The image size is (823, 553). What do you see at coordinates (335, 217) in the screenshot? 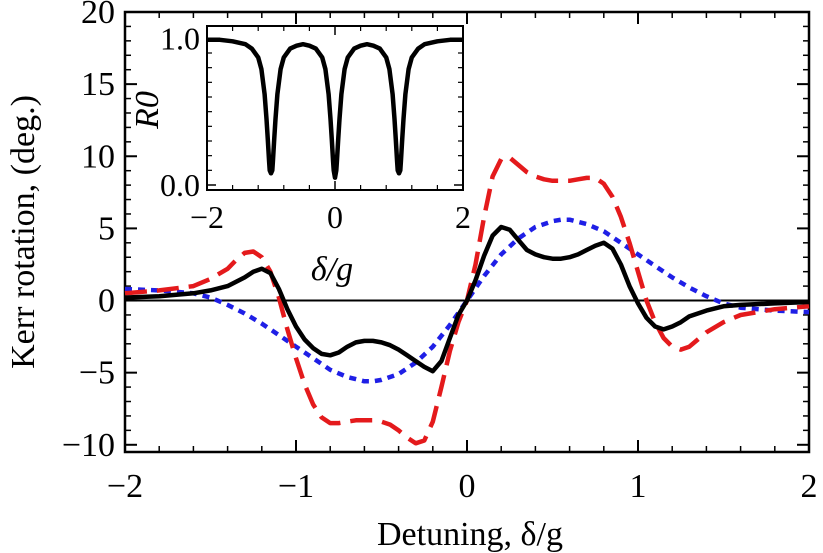
I see `inset-x-tick-label: 0` at bounding box center [335, 217].